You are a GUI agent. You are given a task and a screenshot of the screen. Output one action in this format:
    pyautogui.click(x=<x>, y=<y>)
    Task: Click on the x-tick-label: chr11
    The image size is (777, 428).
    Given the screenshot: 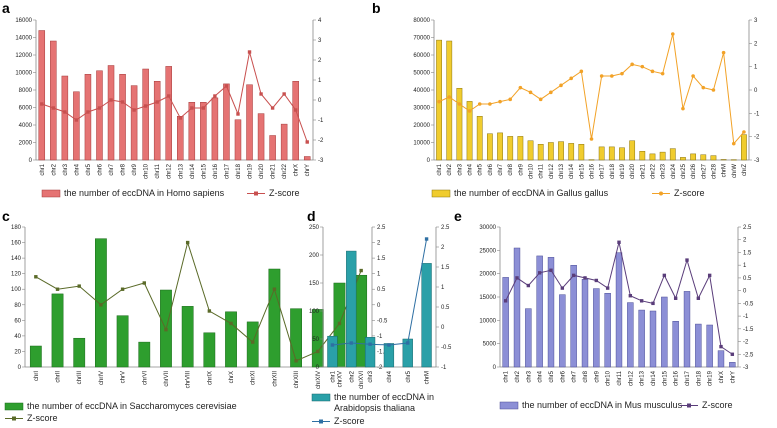 What is the action you would take?
    pyautogui.click(x=158, y=170)
    